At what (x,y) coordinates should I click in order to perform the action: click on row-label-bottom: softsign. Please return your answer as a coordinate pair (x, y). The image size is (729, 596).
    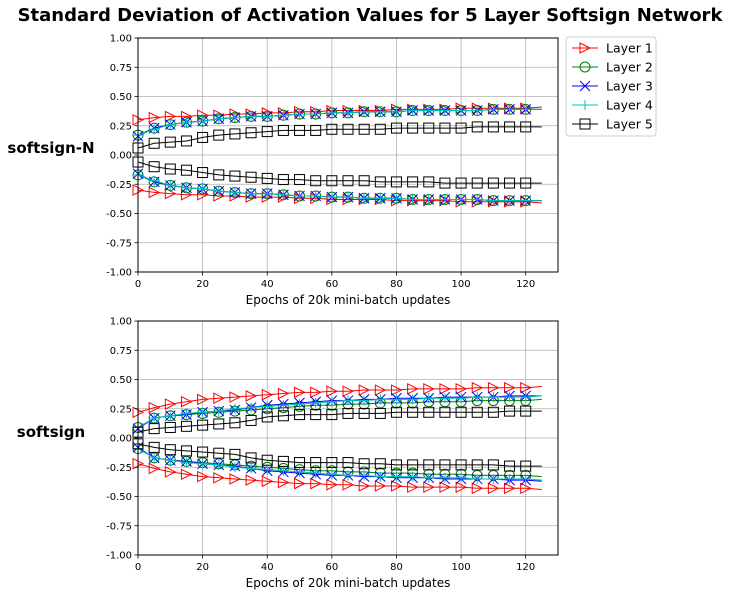
    Looking at the image, I should click on (51, 432).